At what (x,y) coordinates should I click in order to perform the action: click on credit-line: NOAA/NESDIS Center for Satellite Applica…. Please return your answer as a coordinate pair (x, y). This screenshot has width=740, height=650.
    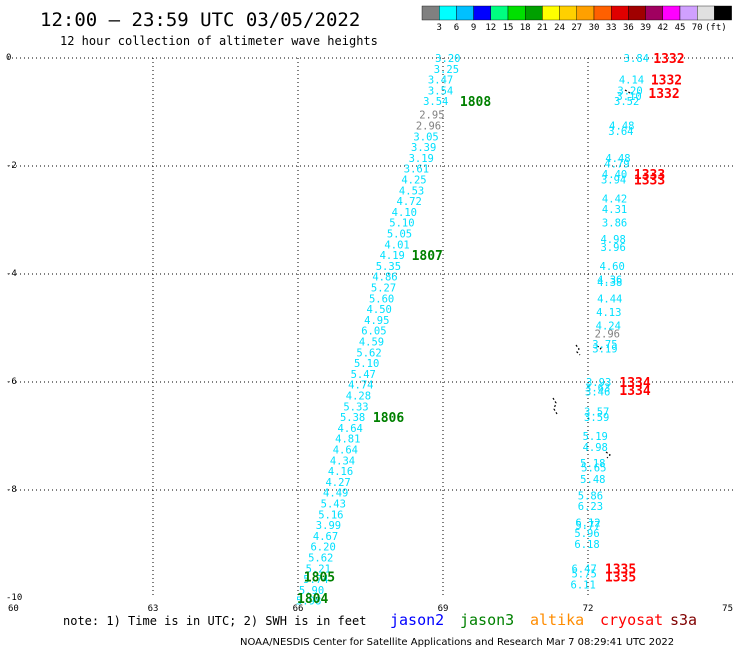
    Looking at the image, I should click on (457, 642).